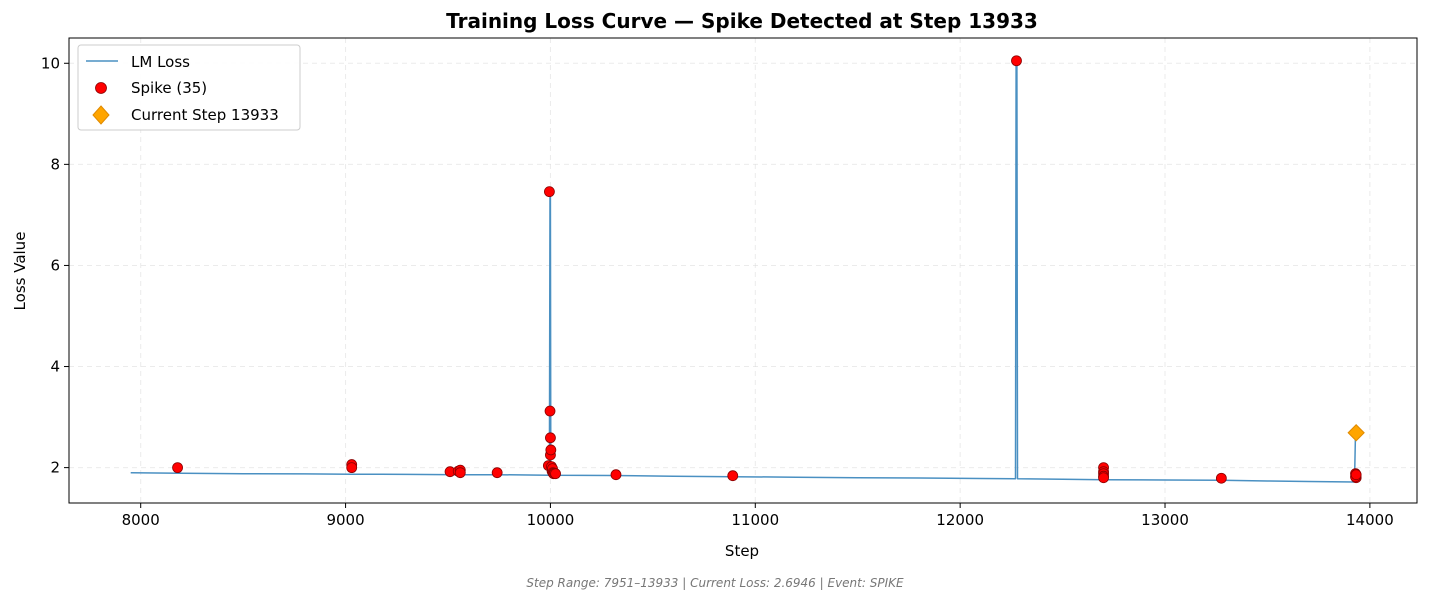 This screenshot has width=1429, height=602. What do you see at coordinates (960, 520) in the screenshot?
I see `x-tick-label: 12000` at bounding box center [960, 520].